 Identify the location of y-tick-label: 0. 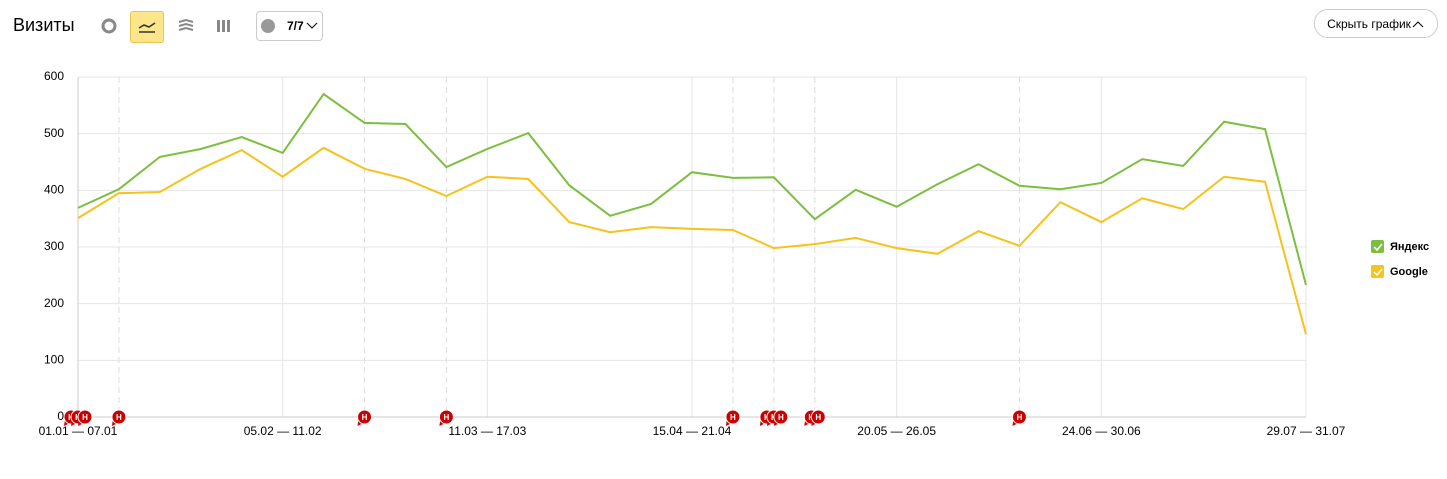
(60, 416).